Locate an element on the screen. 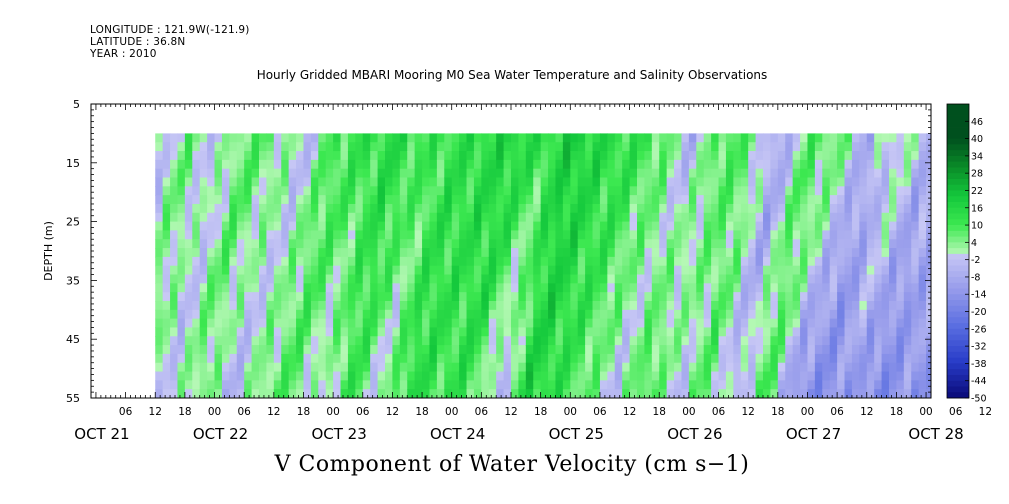  colorbar-label: 34 is located at coordinates (977, 156).